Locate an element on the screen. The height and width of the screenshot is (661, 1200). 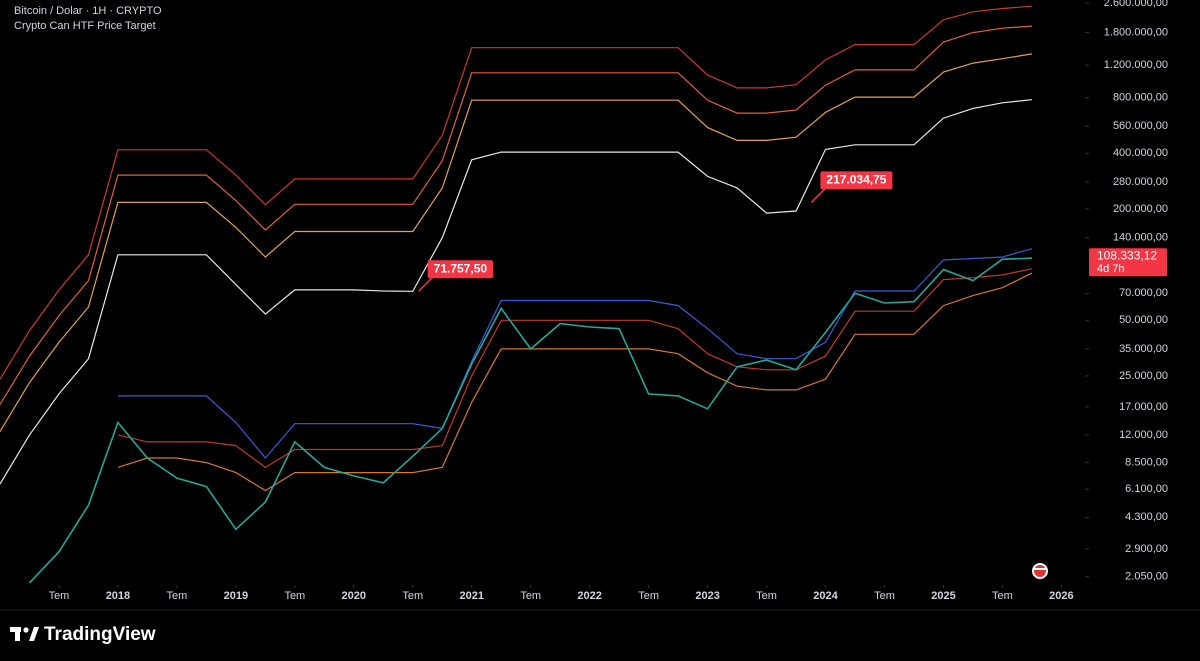
annotation-label: 71.757,50 is located at coordinates (461, 268).